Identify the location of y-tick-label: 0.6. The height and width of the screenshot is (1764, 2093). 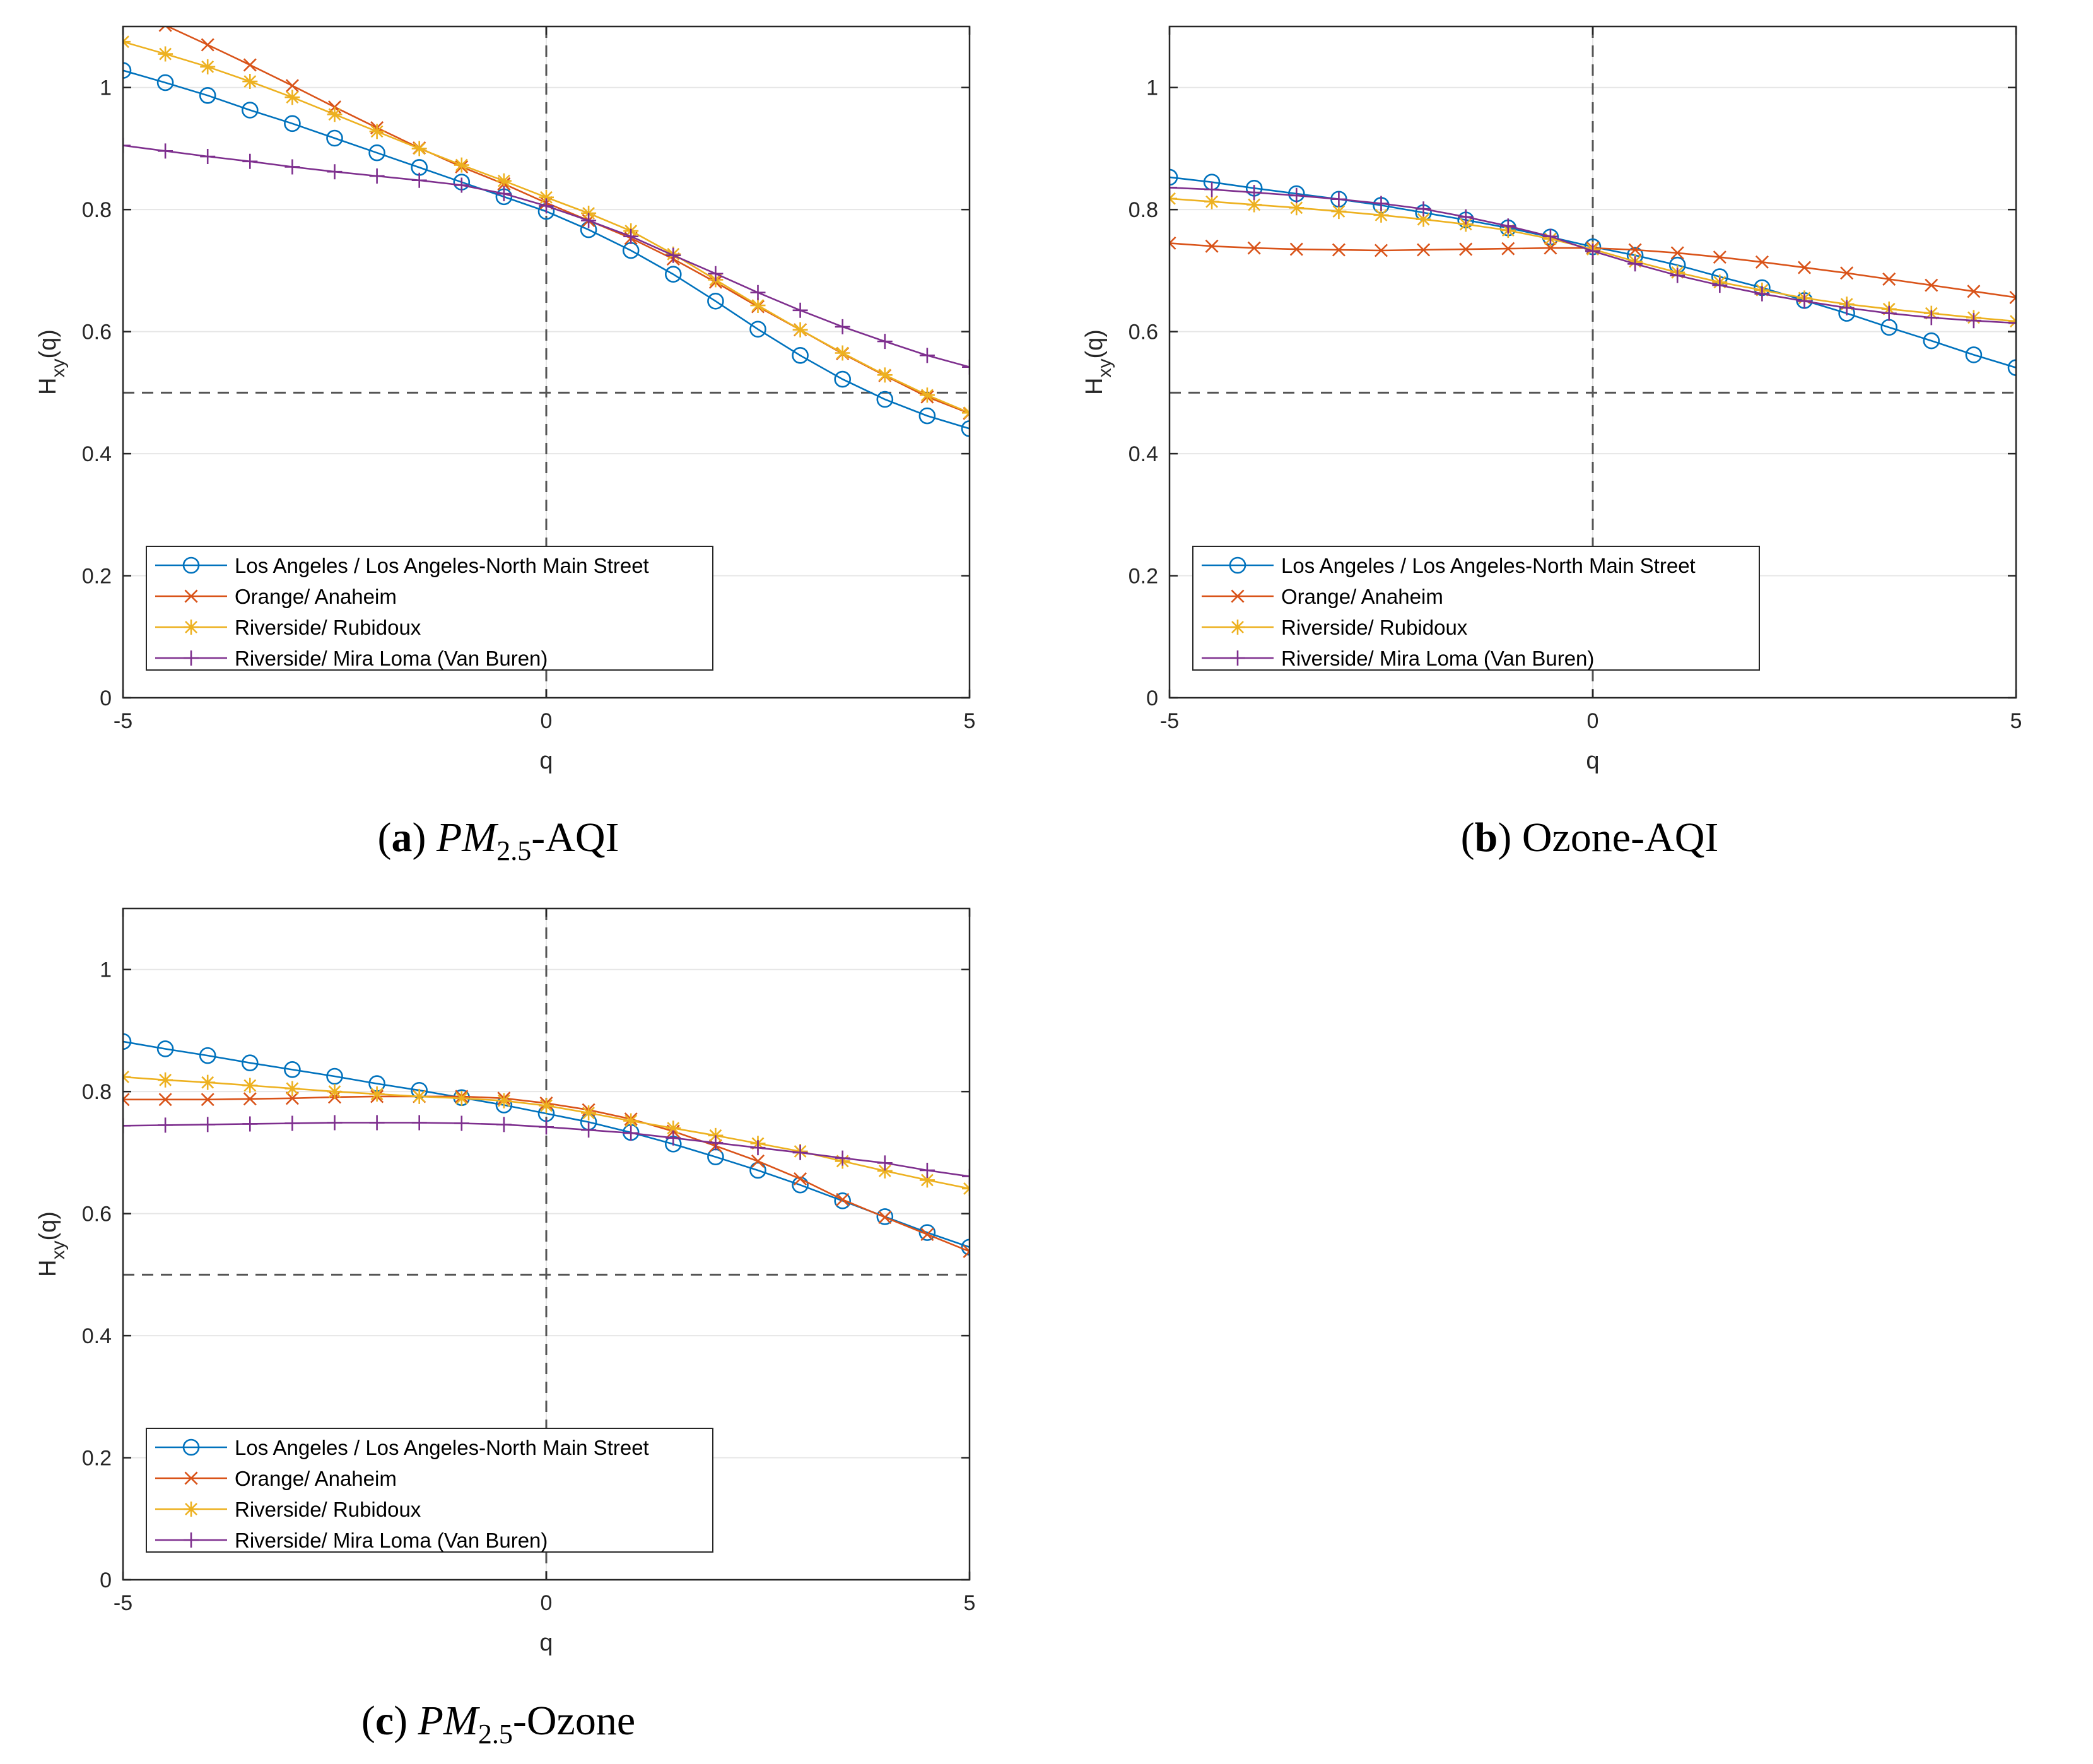
(97, 332).